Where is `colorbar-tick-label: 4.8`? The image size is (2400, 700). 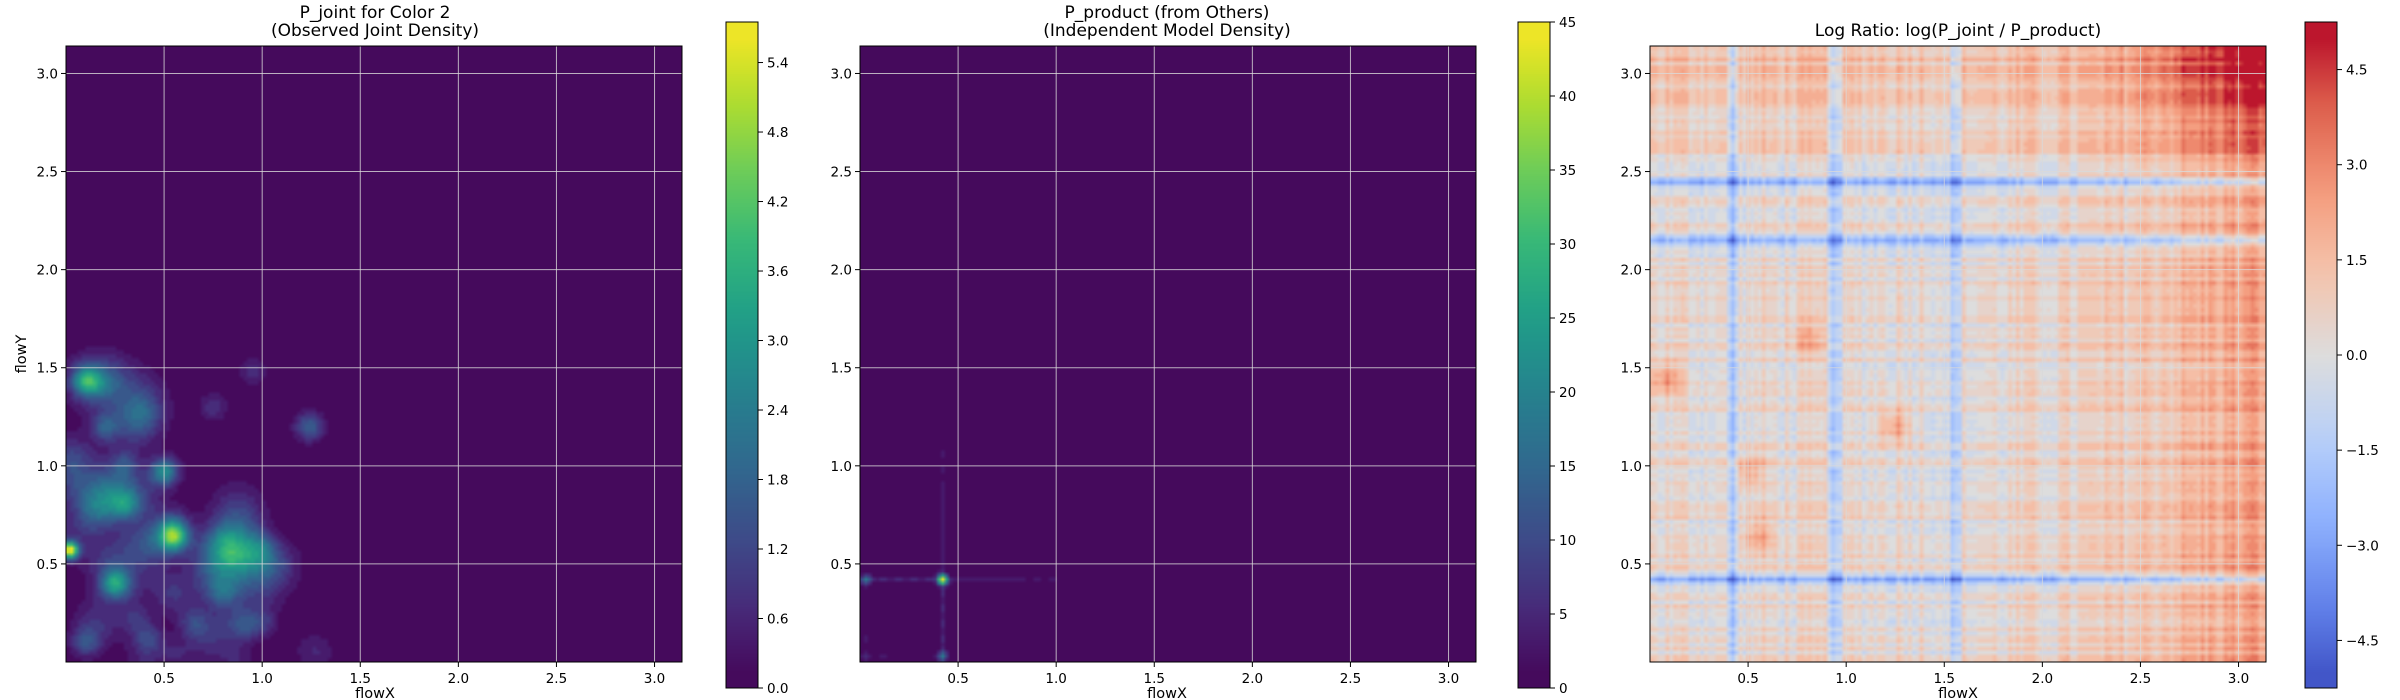 colorbar-tick-label: 4.8 is located at coordinates (777, 133).